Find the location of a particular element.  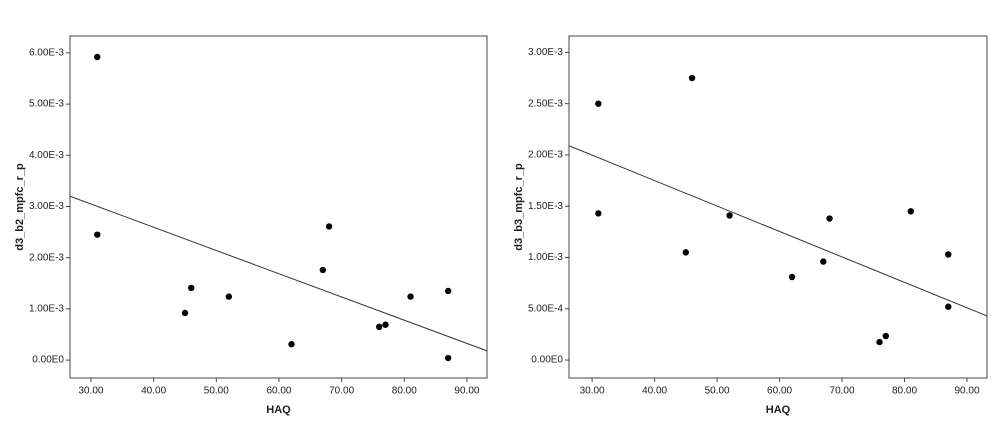

y-tick-label: 6.00E-3 is located at coordinates (46, 53).